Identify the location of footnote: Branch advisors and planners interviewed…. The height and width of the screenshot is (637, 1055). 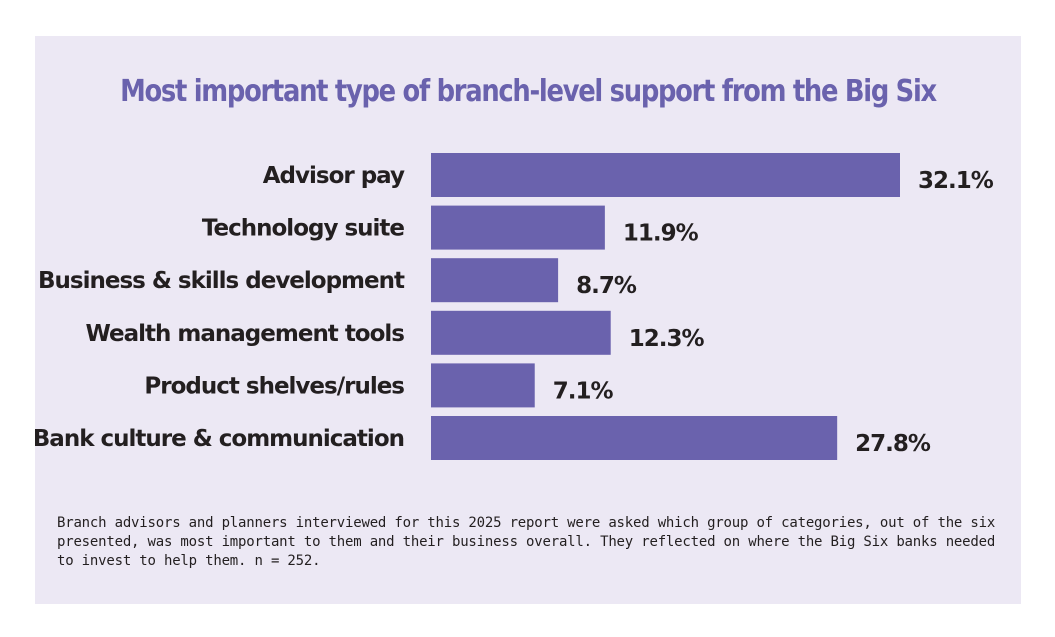
(526, 542).